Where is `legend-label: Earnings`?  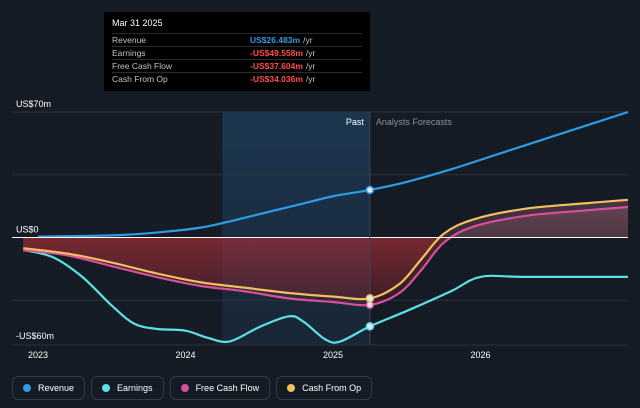 legend-label: Earnings is located at coordinates (135, 388).